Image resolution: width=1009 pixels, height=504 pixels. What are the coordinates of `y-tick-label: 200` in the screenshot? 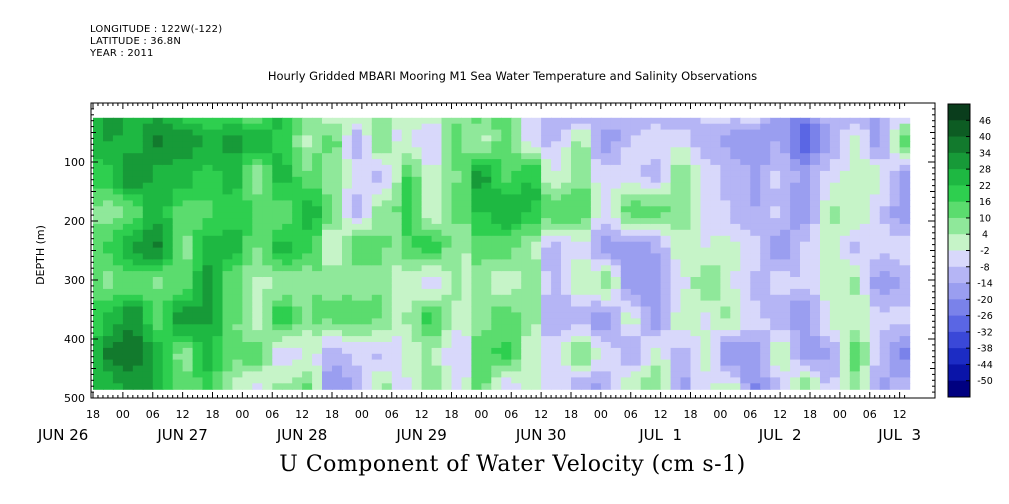 It's located at (74, 221).